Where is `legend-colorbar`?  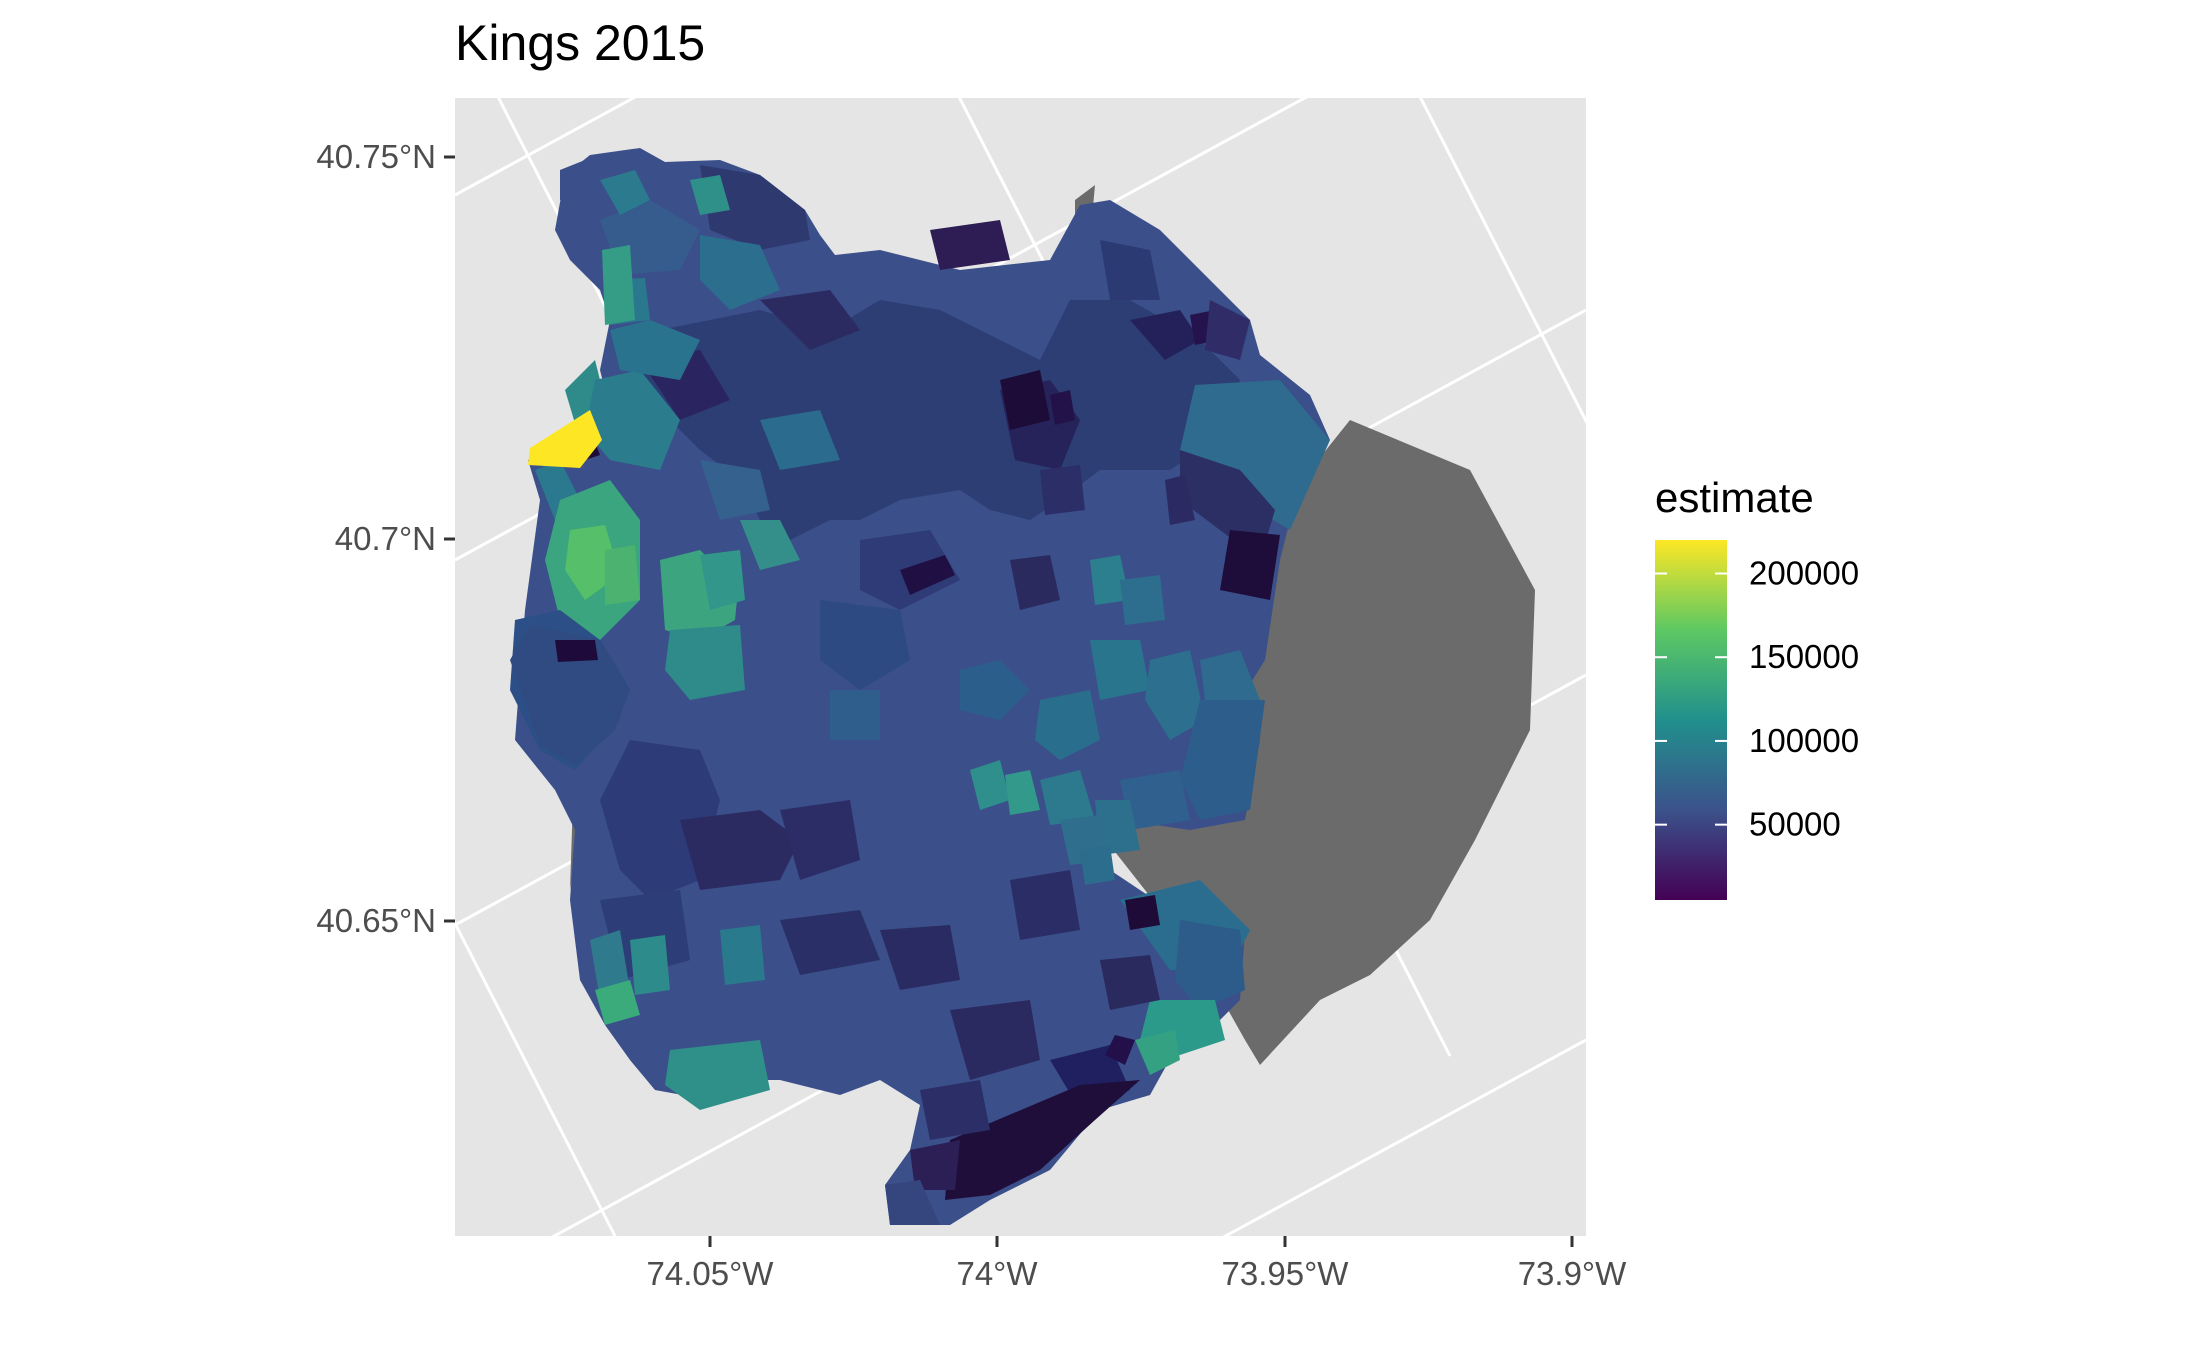 legend-colorbar is located at coordinates (1691, 720).